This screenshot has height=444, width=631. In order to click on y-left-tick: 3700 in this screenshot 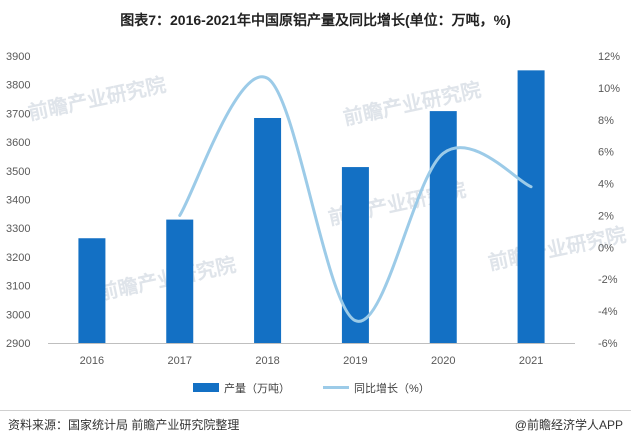, I will do `click(18, 114)`.